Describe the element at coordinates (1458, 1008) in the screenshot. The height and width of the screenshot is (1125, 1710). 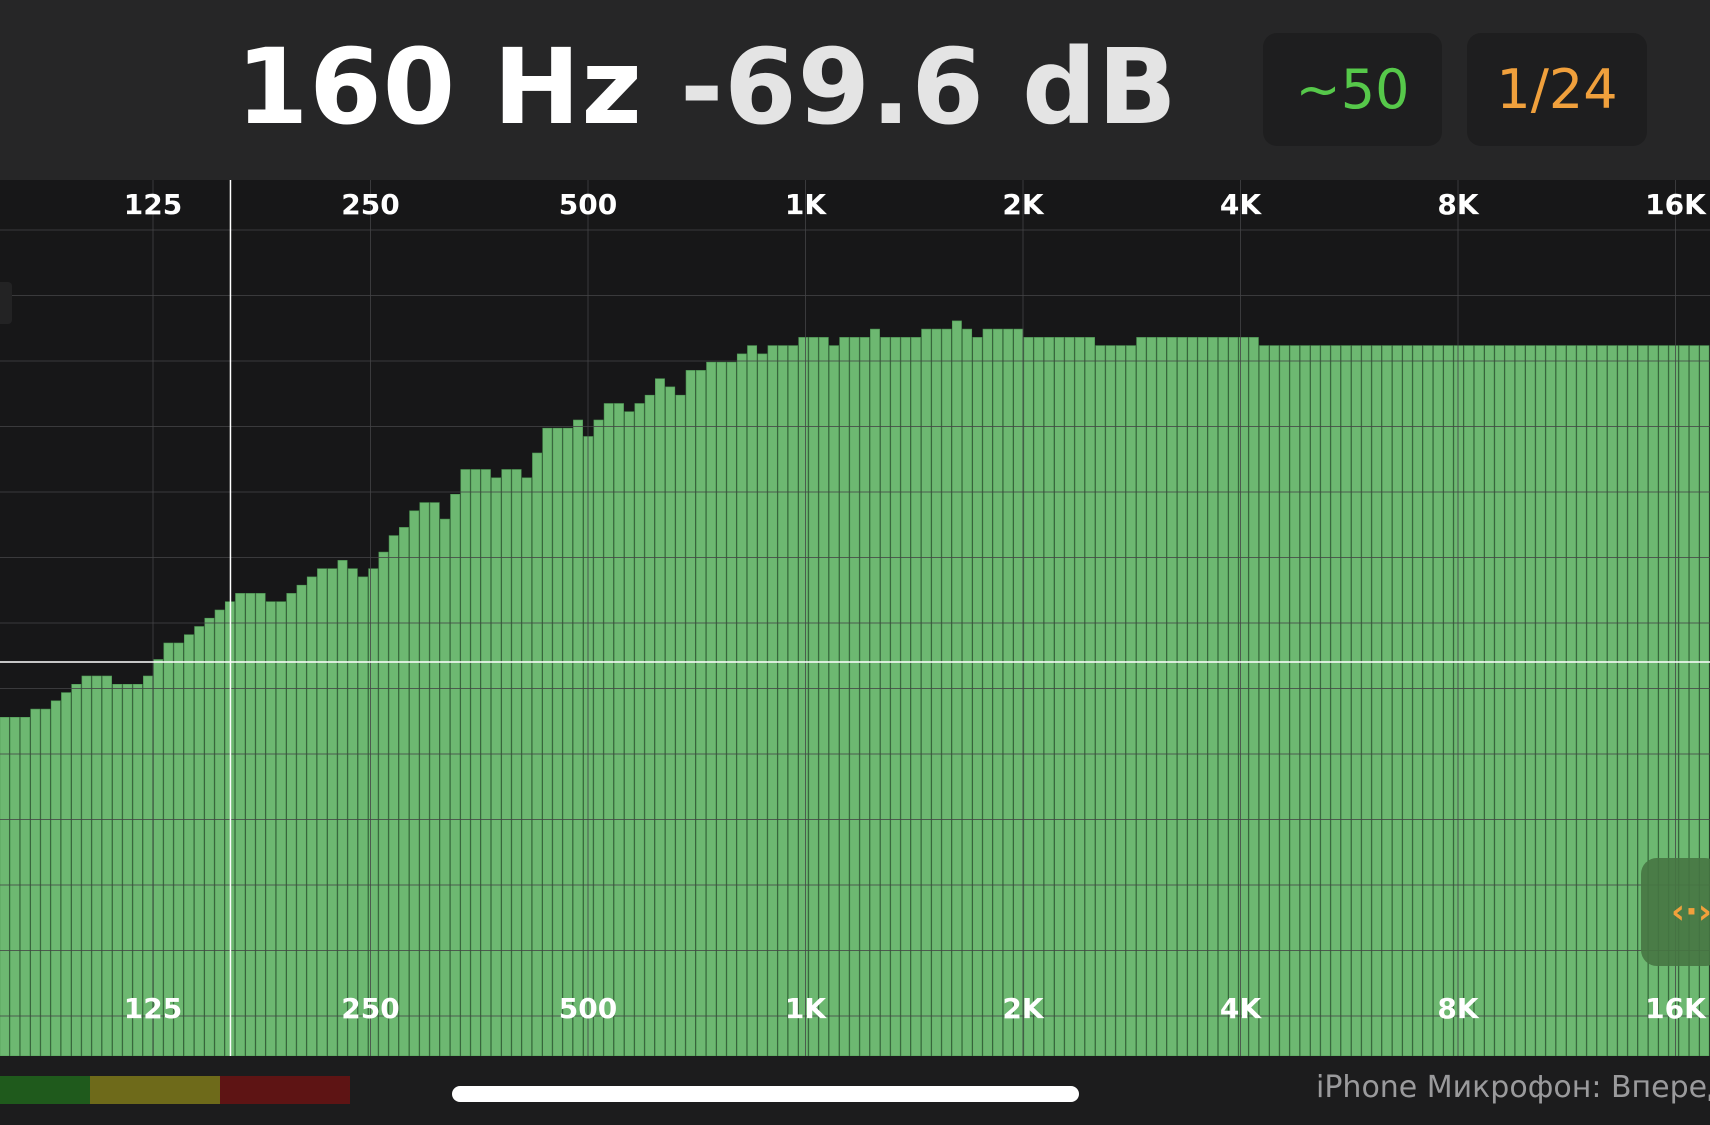
I see `tick-label-bottom: 8K` at that location.